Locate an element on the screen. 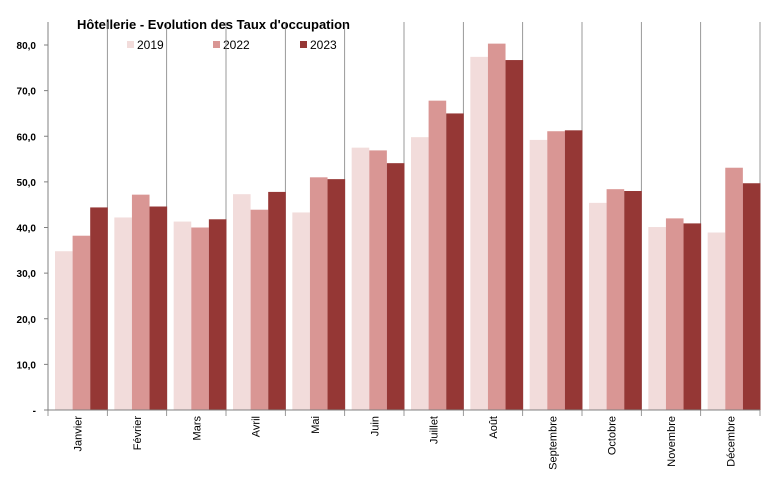  x-tick-label: Juin is located at coordinates (375, 426).